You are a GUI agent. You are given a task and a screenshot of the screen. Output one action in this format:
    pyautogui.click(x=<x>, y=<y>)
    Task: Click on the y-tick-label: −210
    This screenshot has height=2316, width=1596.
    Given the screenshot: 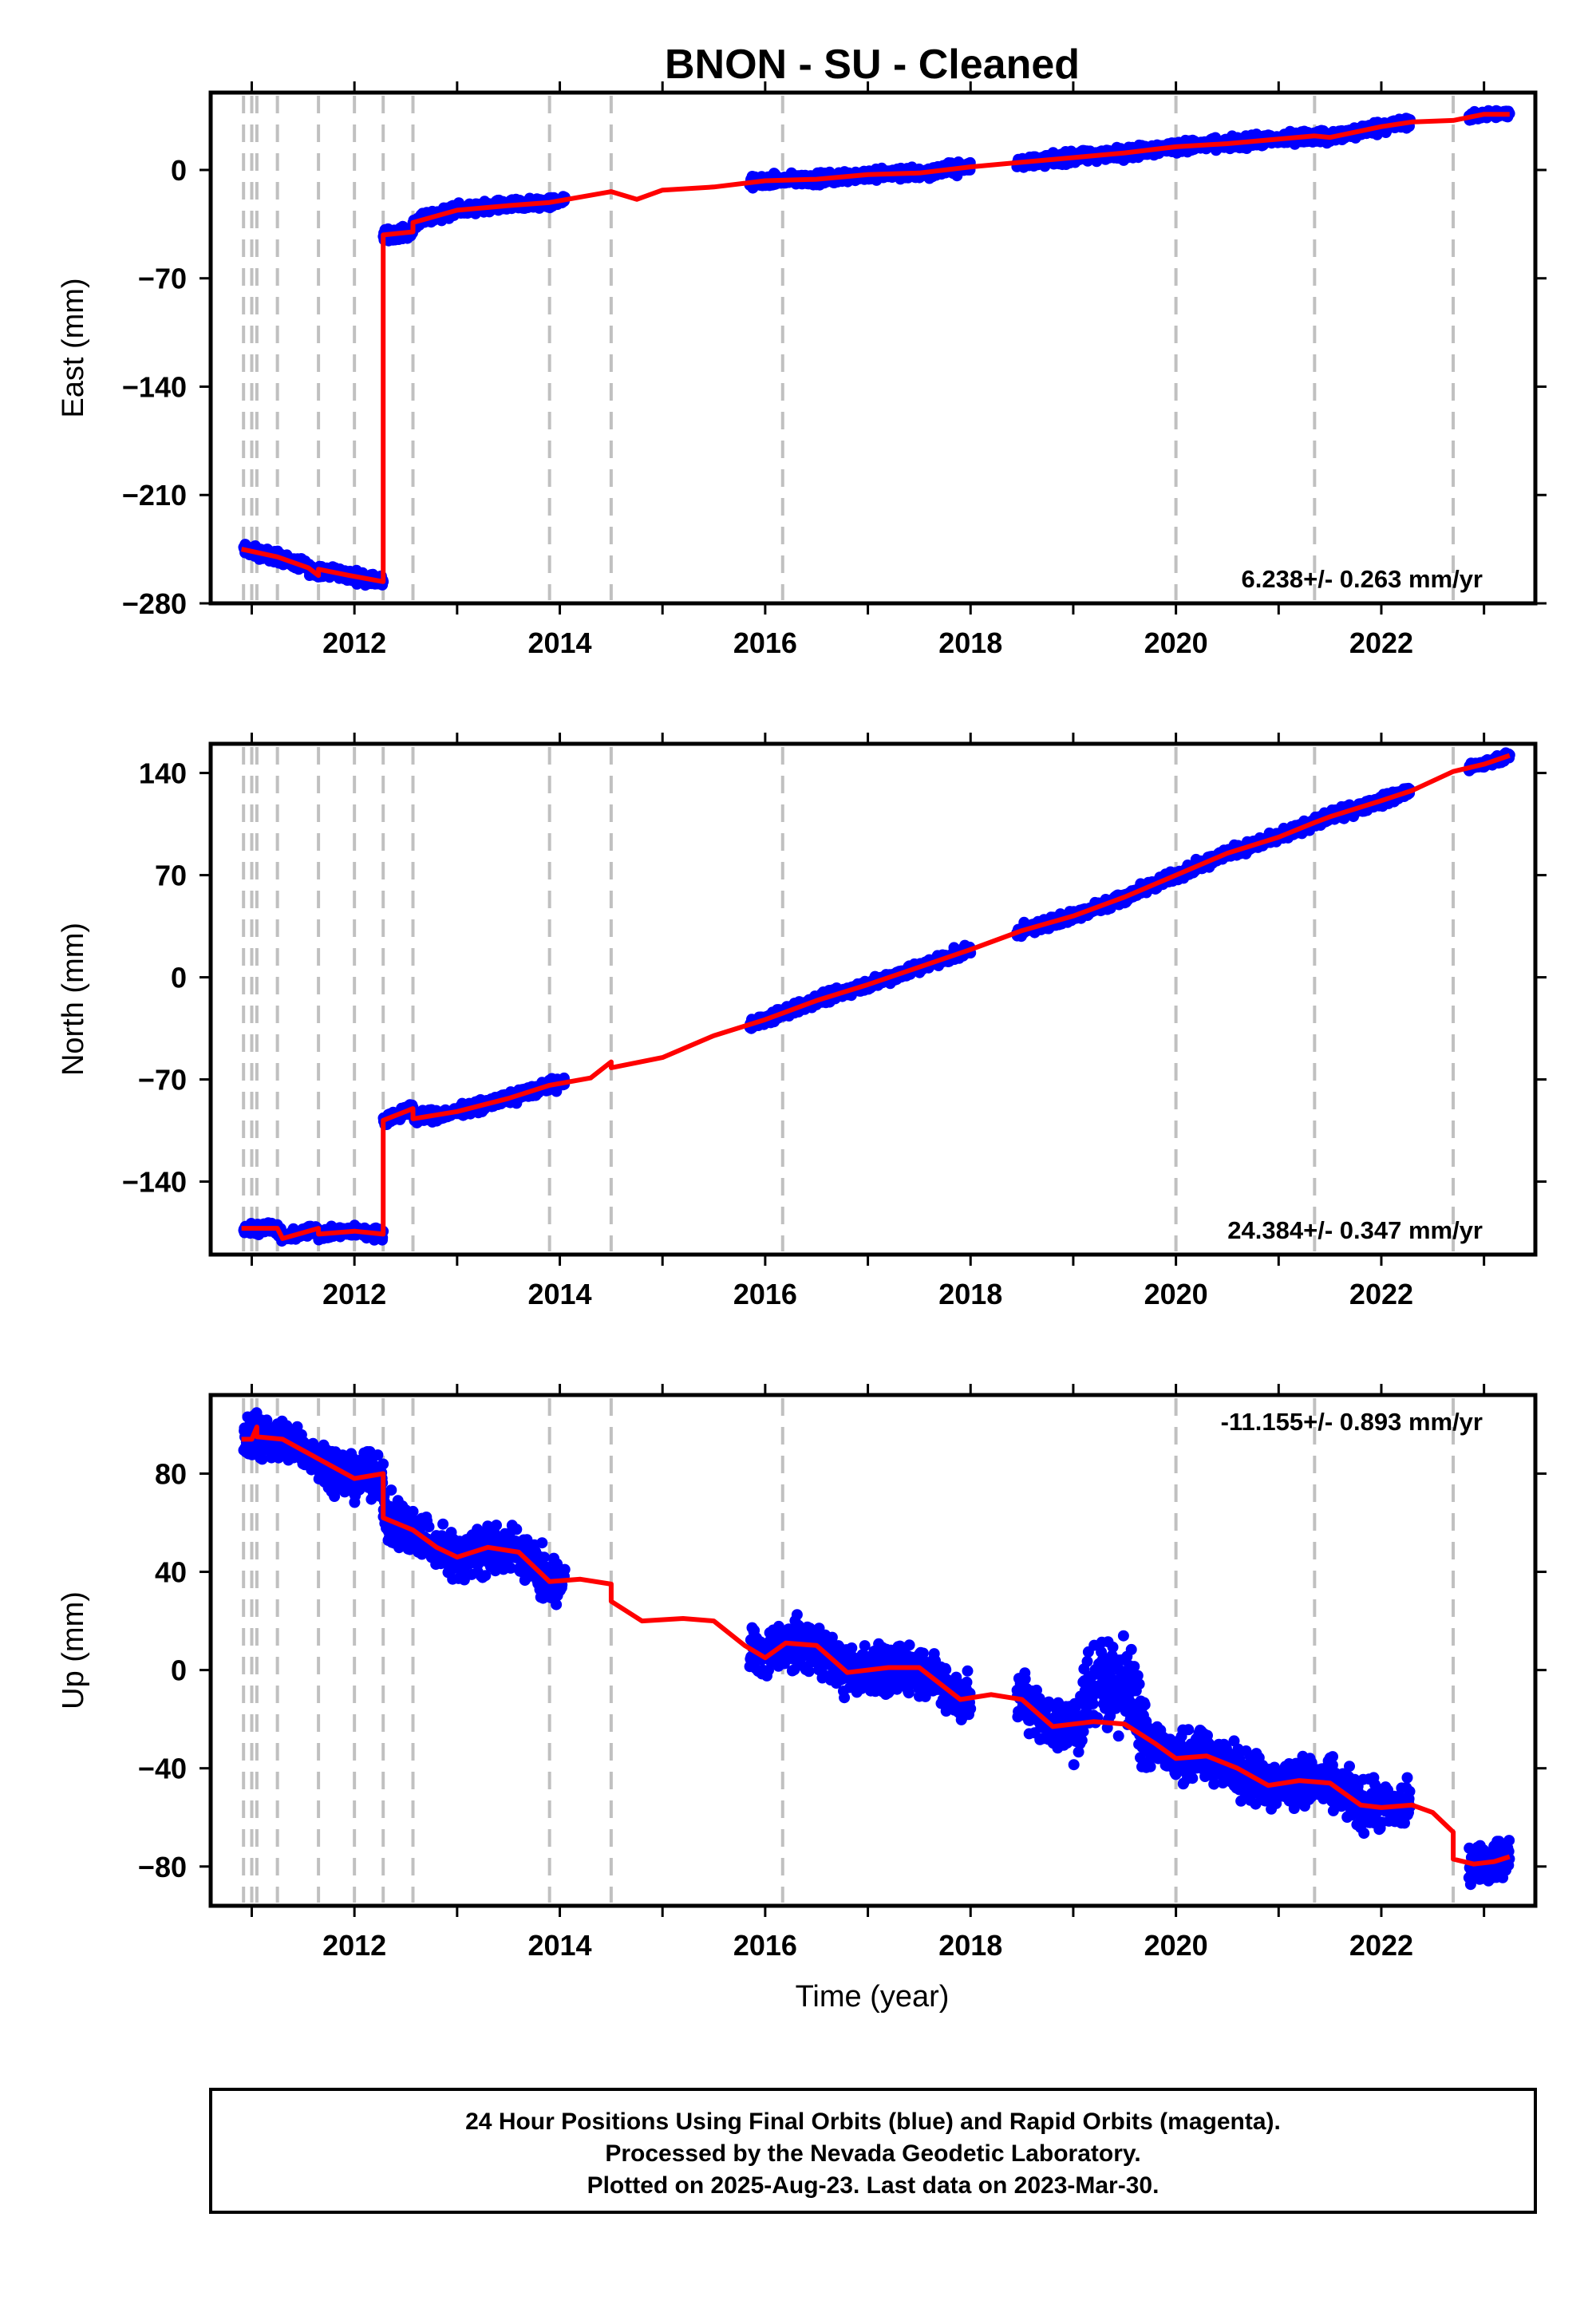 What is the action you would take?
    pyautogui.click(x=154, y=495)
    